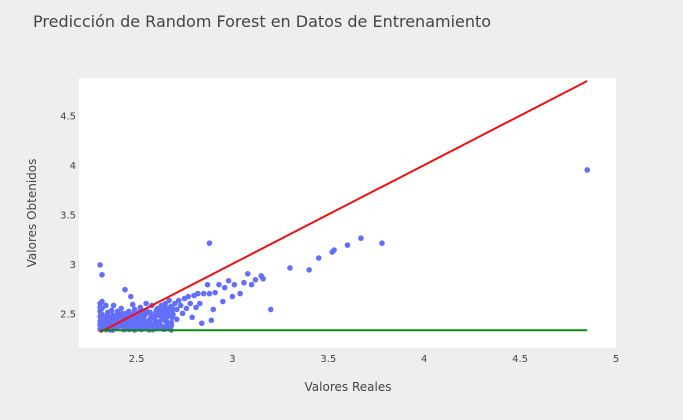  Describe the element at coordinates (73, 166) in the screenshot. I see `y-tick-label: 4` at that location.